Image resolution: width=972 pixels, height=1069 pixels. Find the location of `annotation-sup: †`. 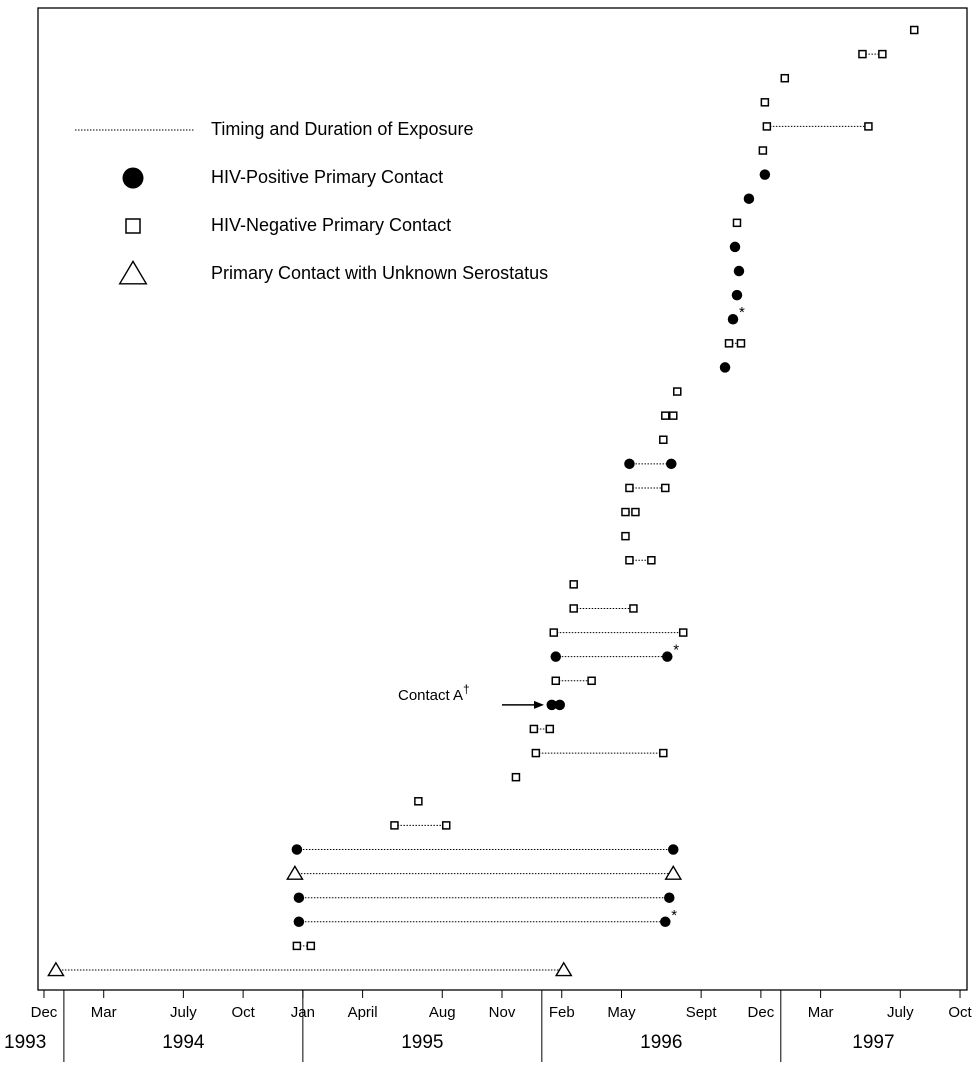

annotation-sup: † is located at coordinates (466, 689).